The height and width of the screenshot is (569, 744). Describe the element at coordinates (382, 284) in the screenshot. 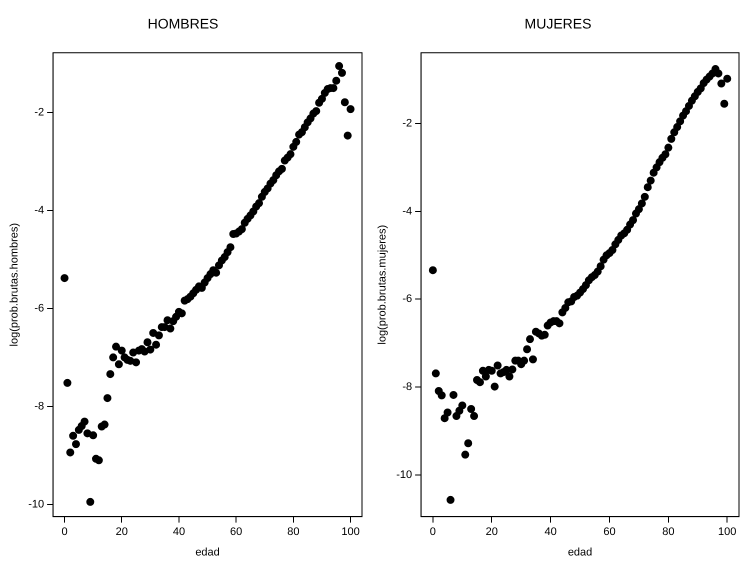

I see `y-axis-title: log(prob.brutas.mujeres)` at that location.